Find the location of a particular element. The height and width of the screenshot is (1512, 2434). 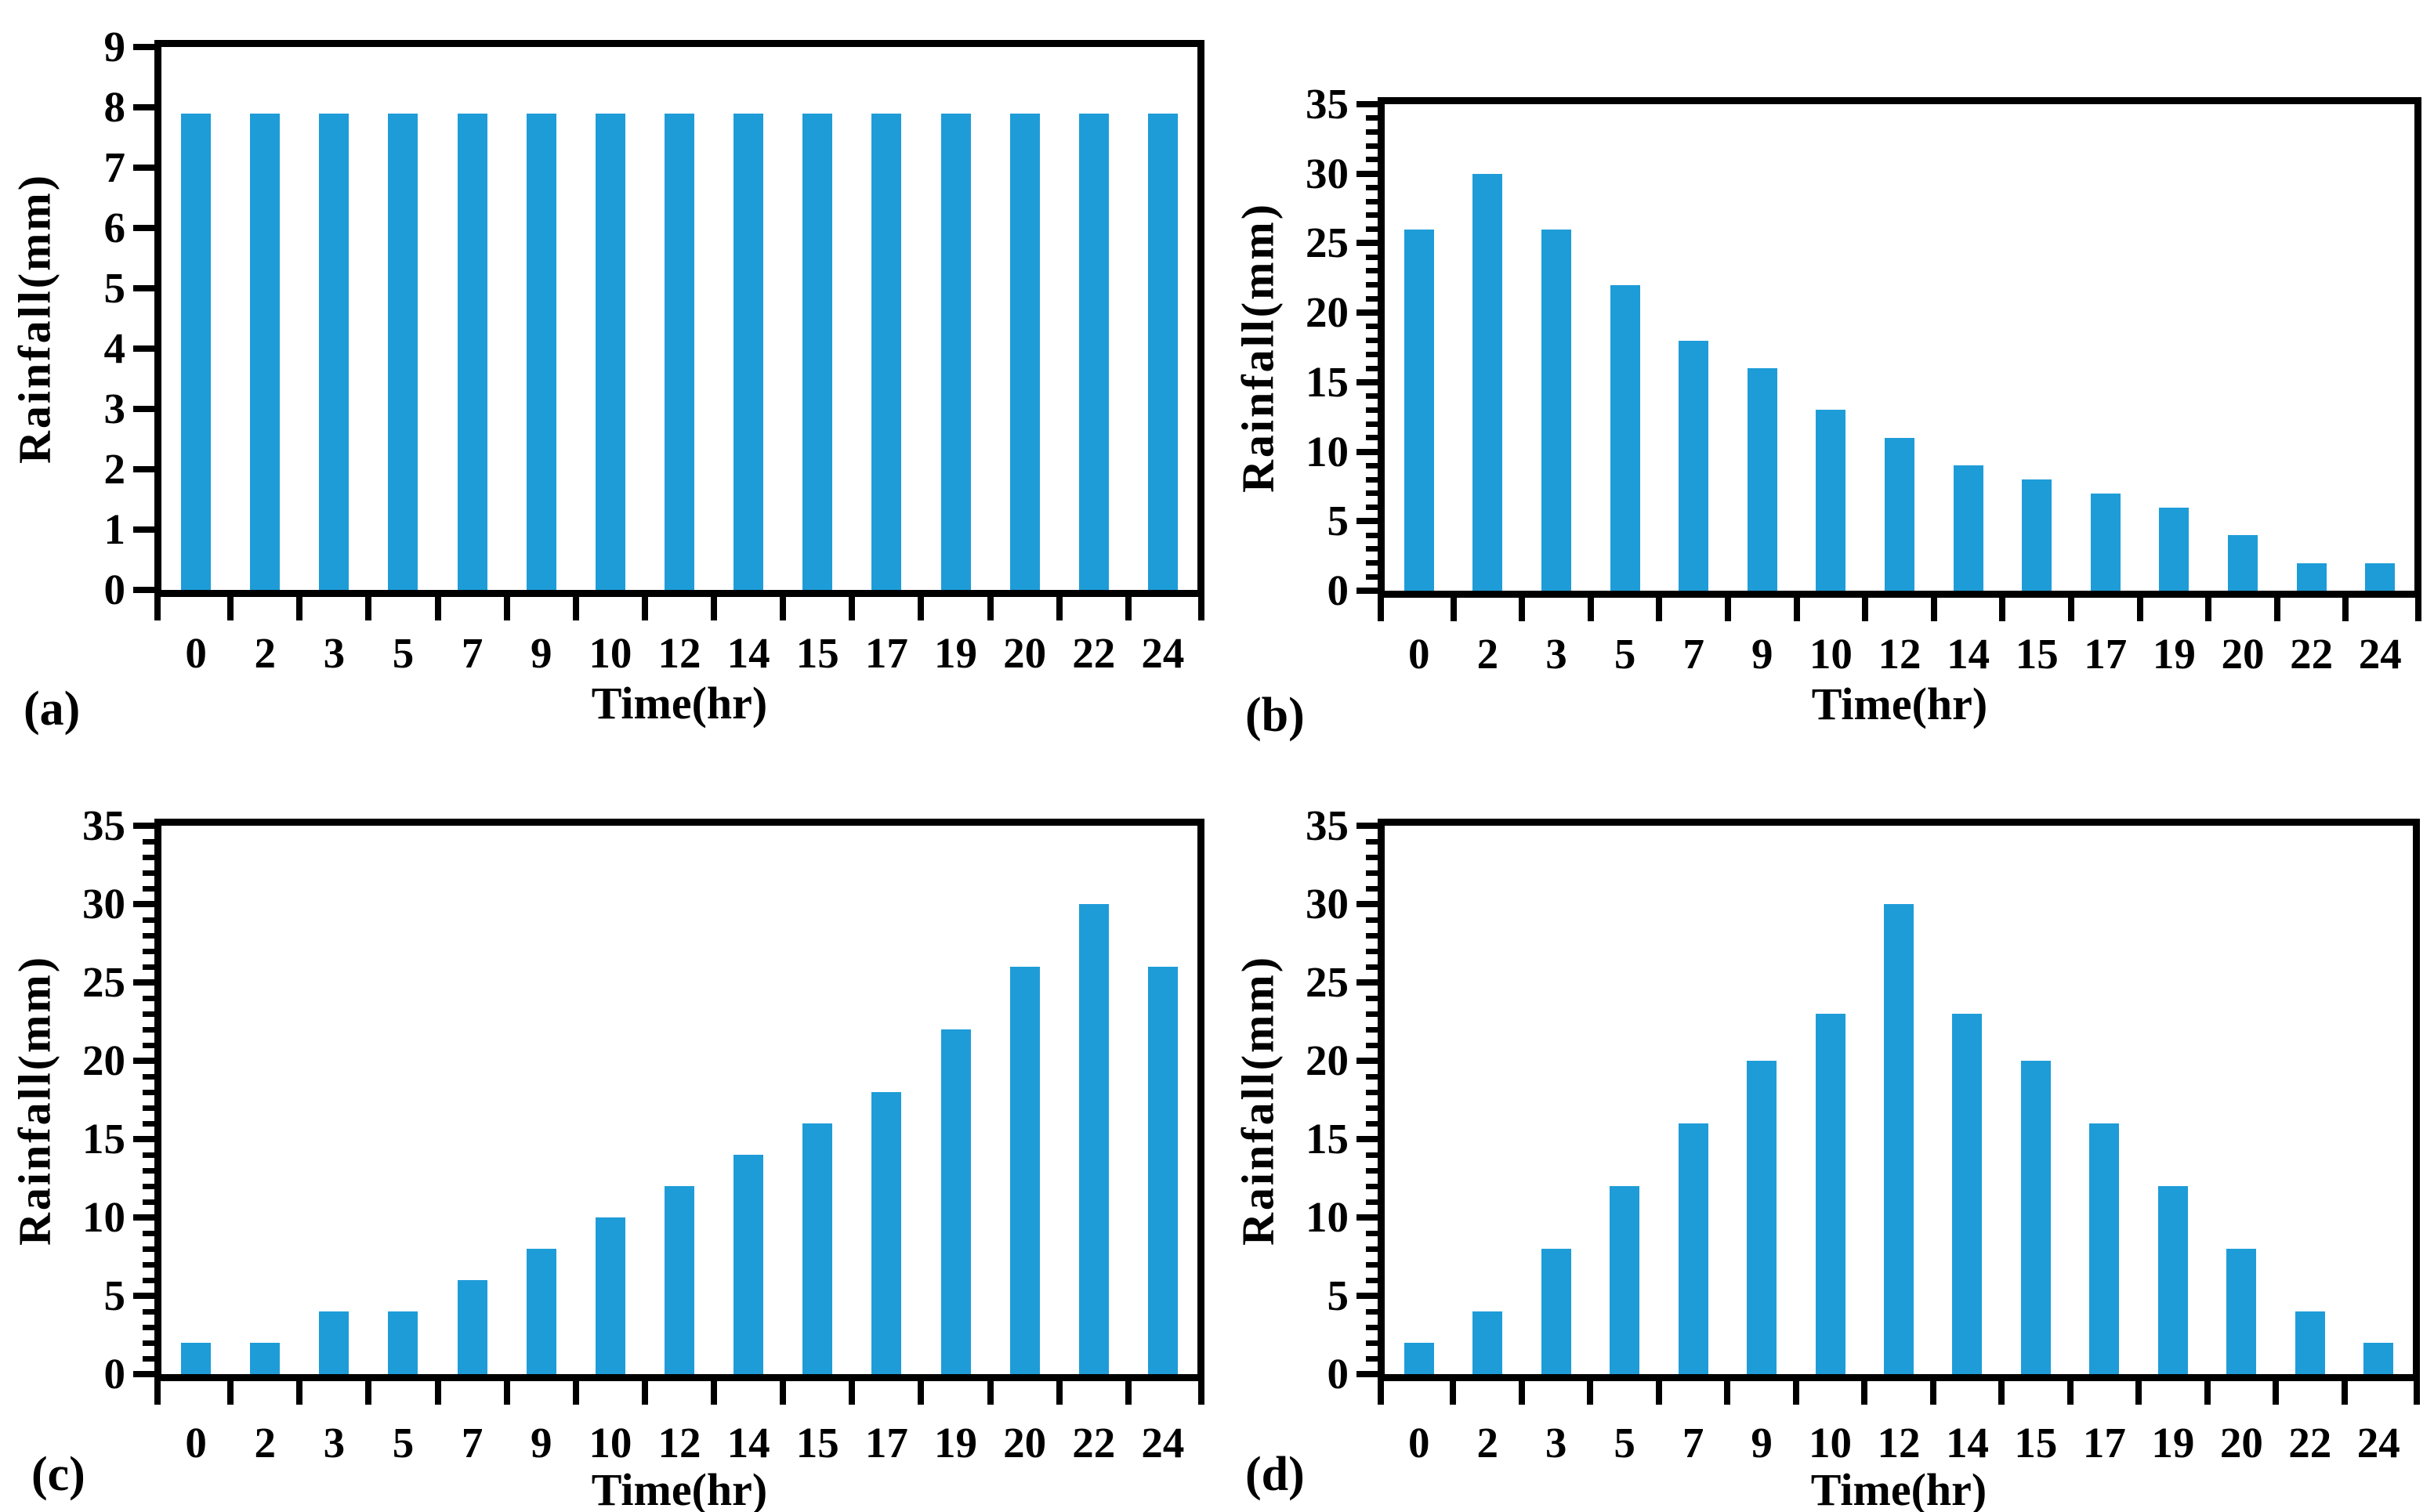

bar-t10 is located at coordinates (610, 1296).